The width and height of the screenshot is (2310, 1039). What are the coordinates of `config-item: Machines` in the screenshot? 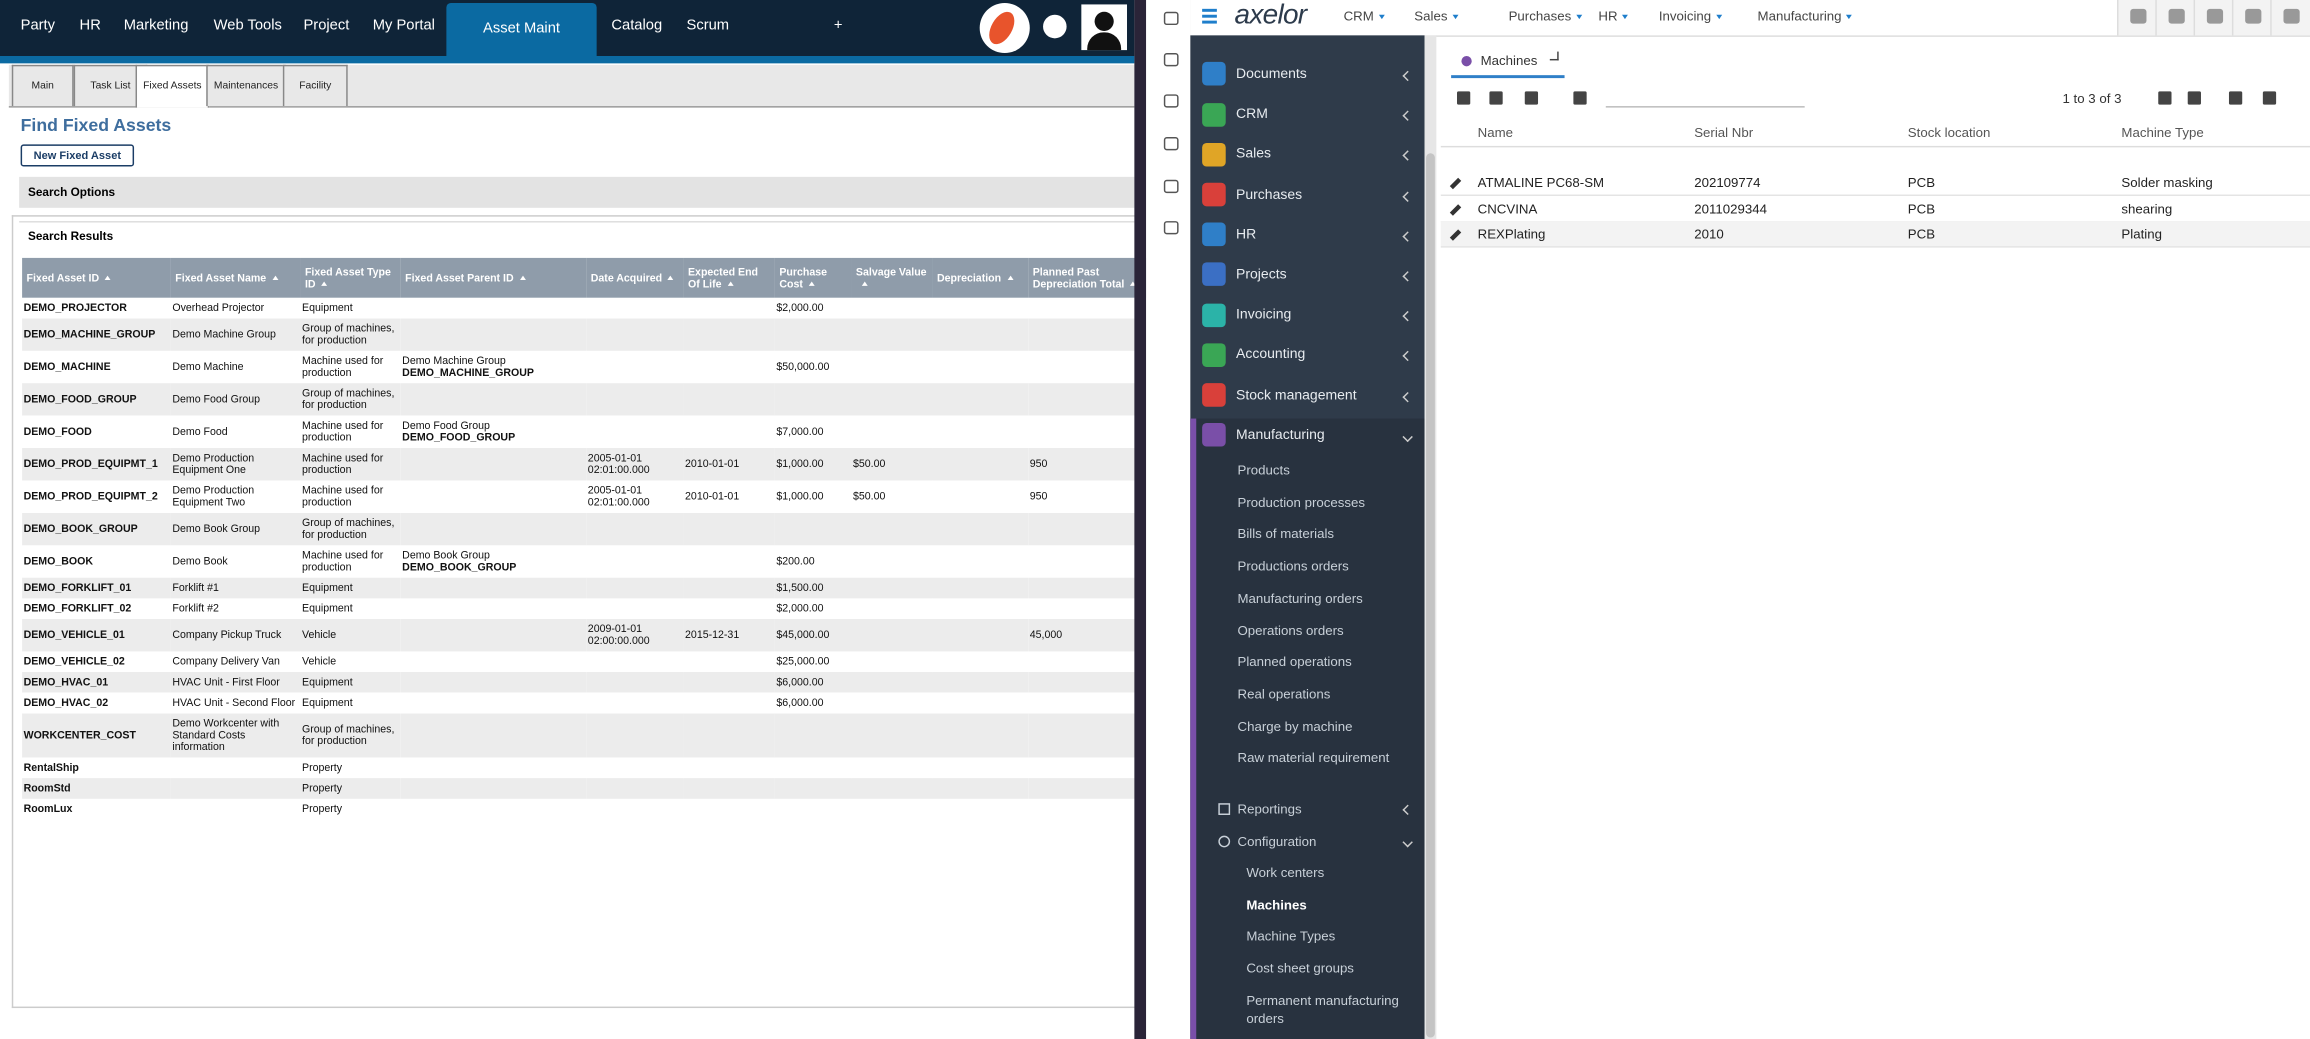 It's located at (1276, 904).